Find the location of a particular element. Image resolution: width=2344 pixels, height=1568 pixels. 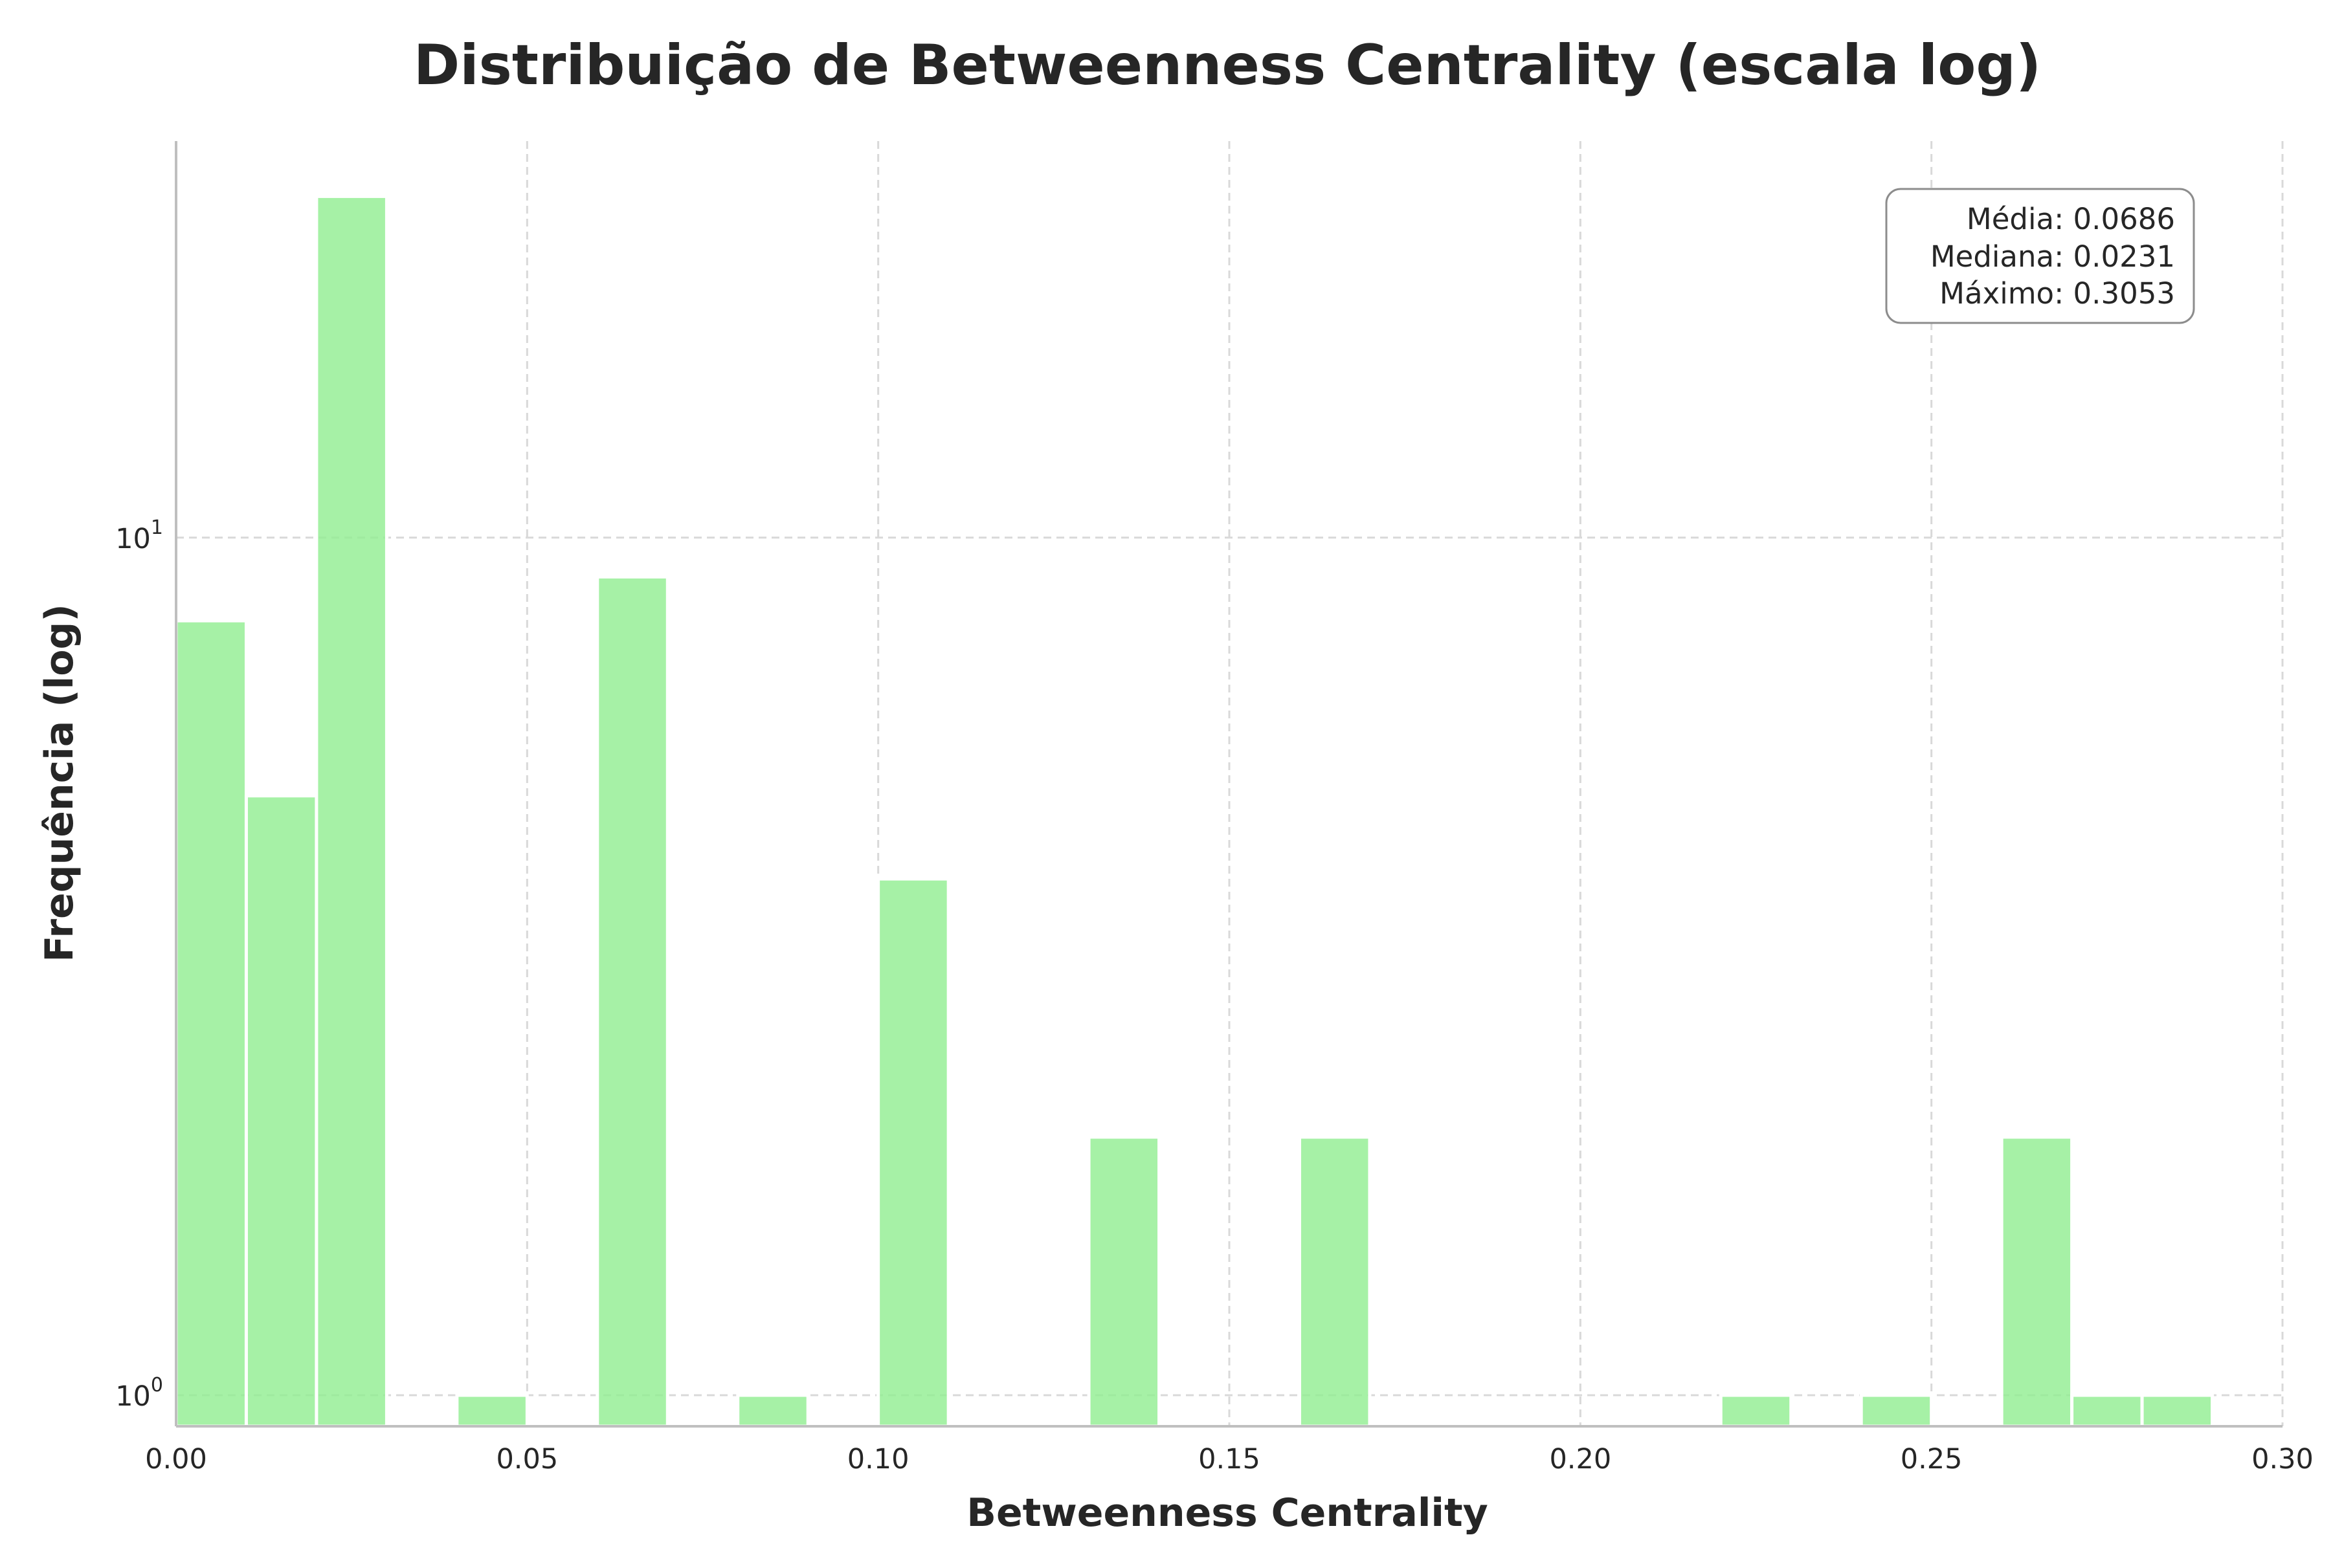

x-tick-label: 0.15 is located at coordinates (1229, 1459).